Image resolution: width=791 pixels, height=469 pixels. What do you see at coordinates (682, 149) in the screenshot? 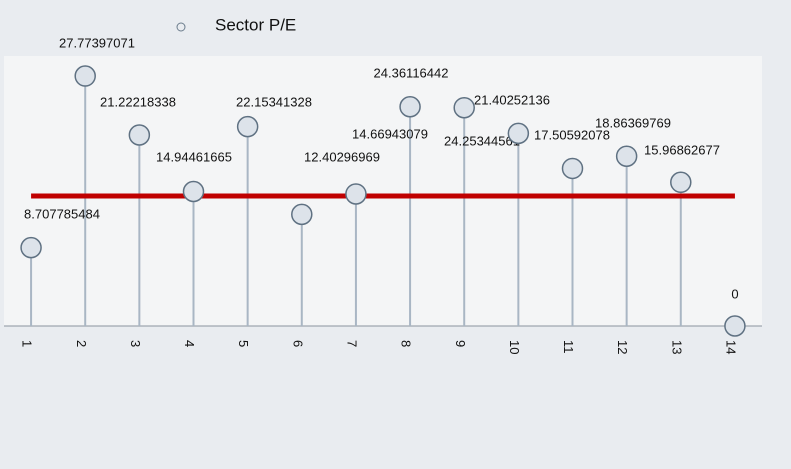
I see `data-label: 15.96862677` at bounding box center [682, 149].